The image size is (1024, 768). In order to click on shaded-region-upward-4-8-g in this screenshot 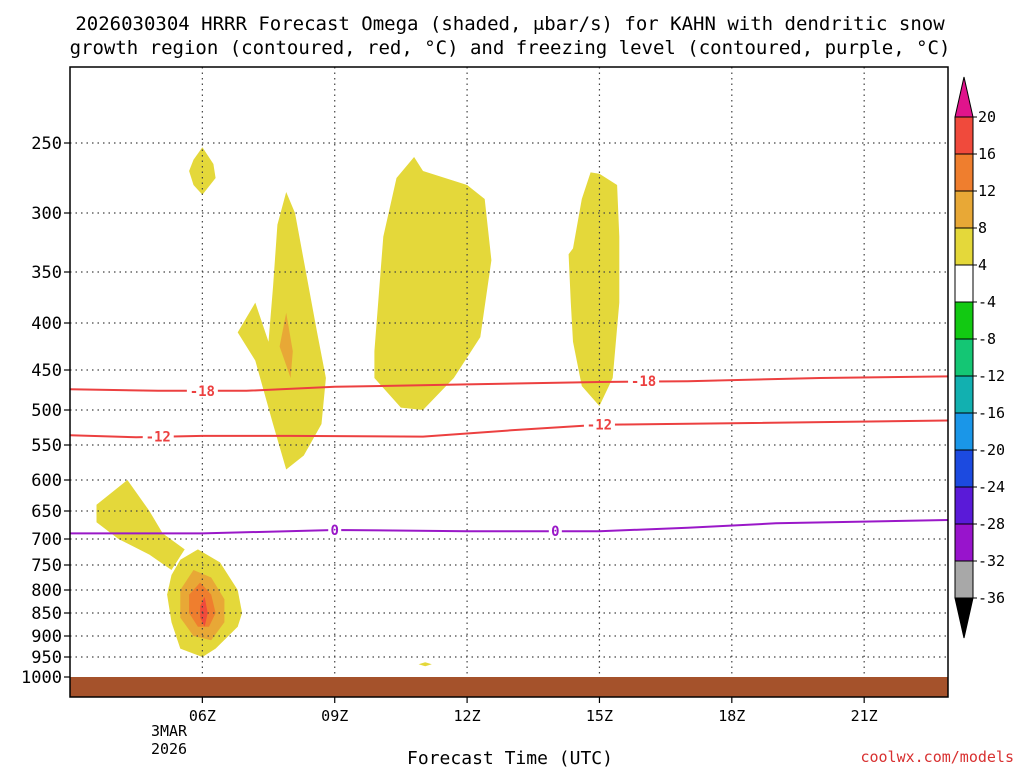, I will do `click(425, 664)`.